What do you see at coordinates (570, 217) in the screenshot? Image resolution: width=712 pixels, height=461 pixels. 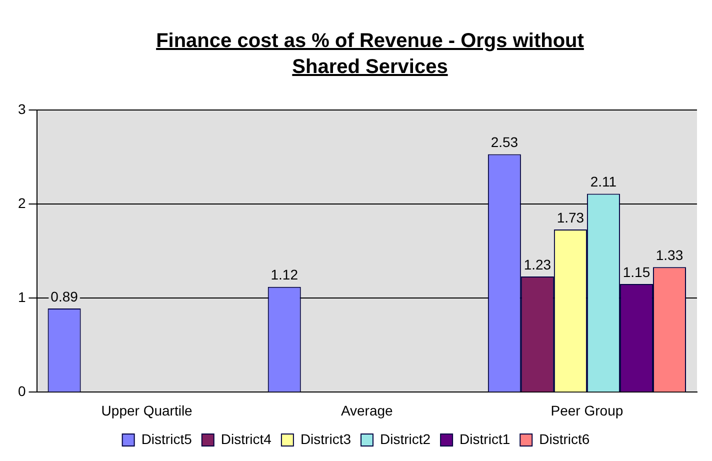 I see `data-label: 1.73` at bounding box center [570, 217].